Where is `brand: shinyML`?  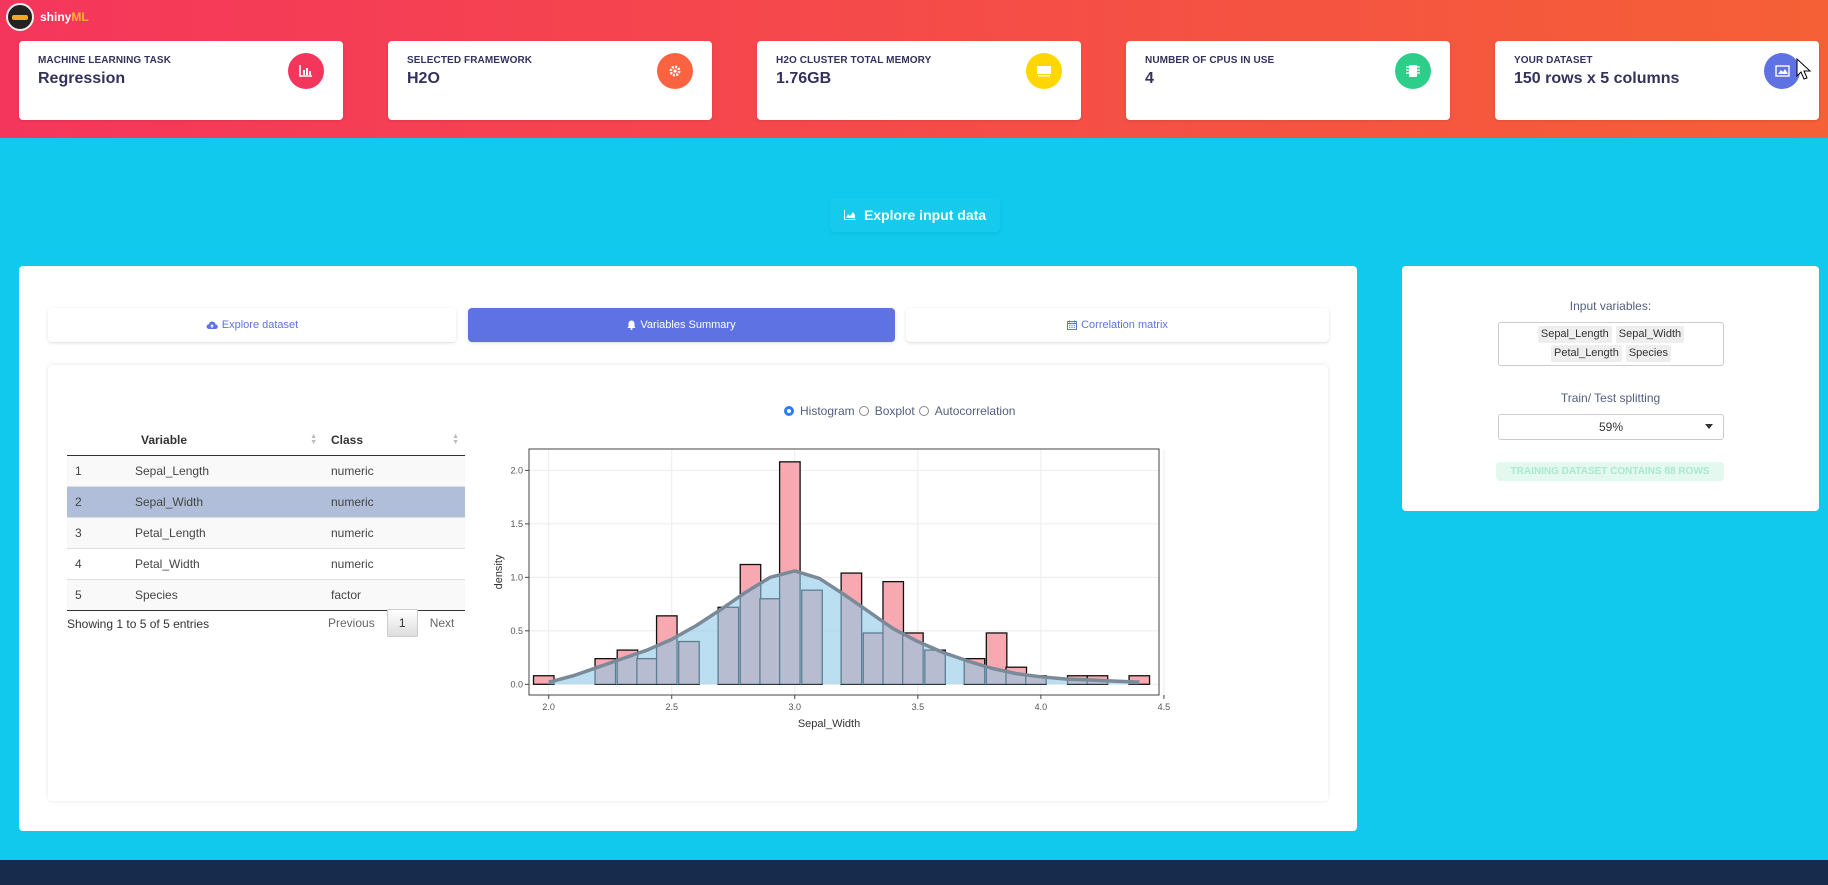
brand: shinyML is located at coordinates (47, 17).